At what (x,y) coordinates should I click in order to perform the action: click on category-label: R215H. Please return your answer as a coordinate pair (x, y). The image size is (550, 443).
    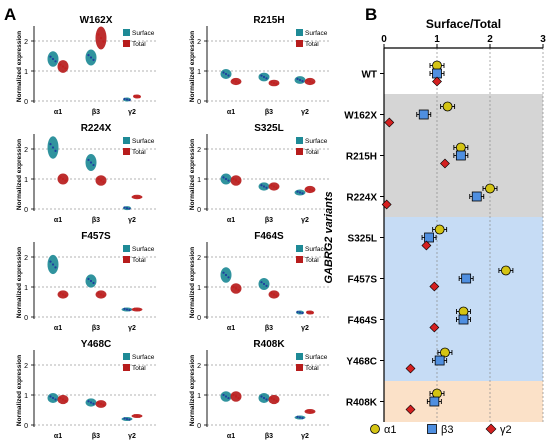
    Looking at the image, I should click on (361, 157).